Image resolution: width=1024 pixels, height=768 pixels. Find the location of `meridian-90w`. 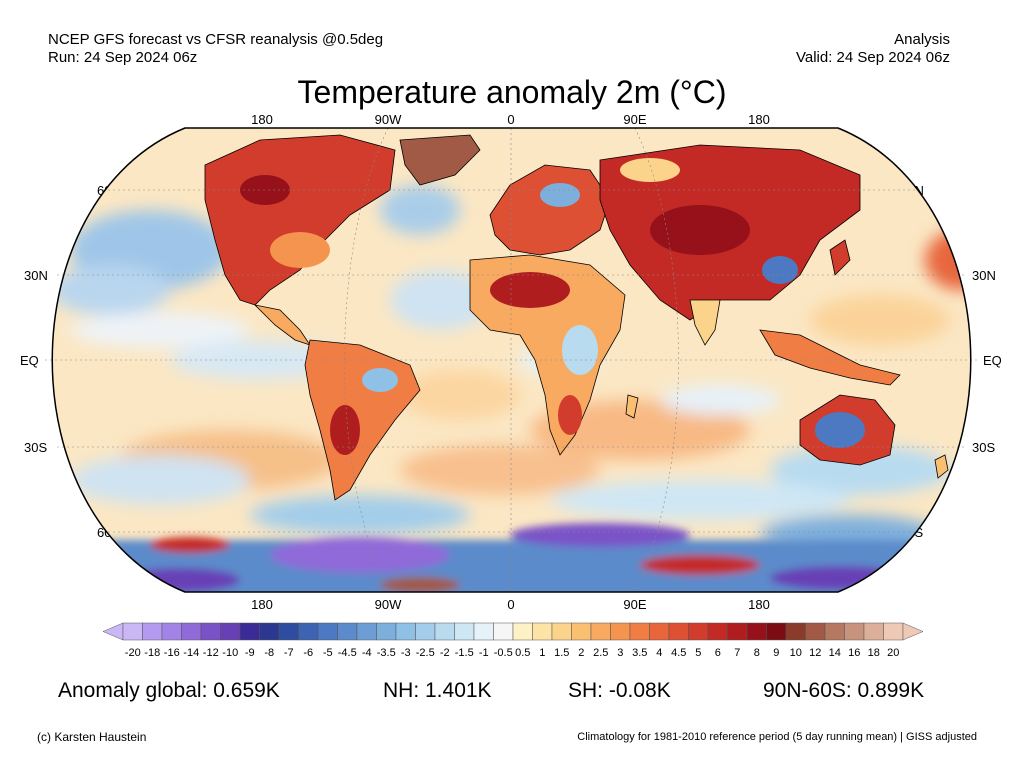

meridian-90w is located at coordinates (366, 360).